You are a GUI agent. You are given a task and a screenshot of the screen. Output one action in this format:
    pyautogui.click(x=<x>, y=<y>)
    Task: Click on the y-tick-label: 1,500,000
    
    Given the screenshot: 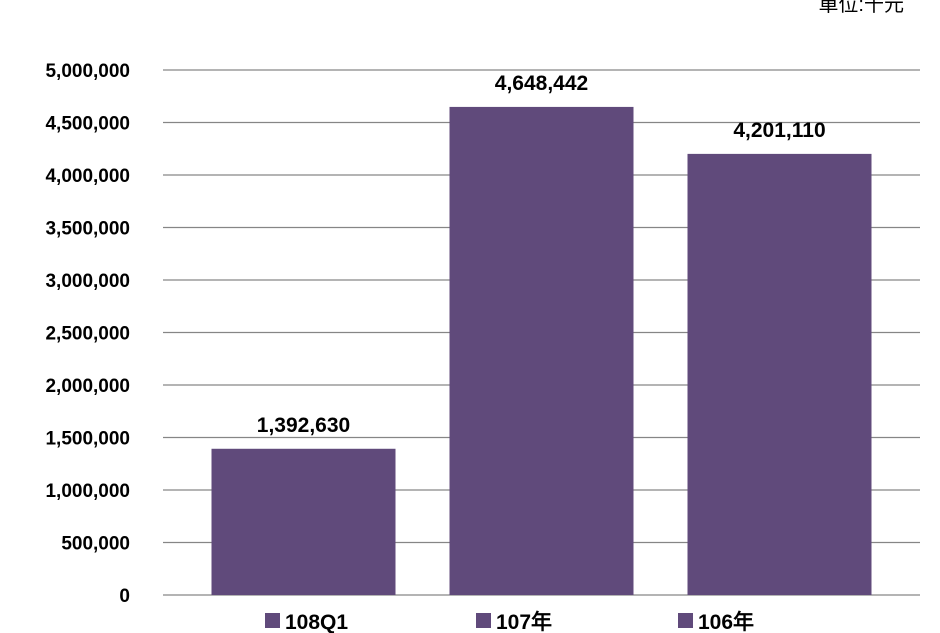 What is the action you would take?
    pyautogui.click(x=87, y=439)
    